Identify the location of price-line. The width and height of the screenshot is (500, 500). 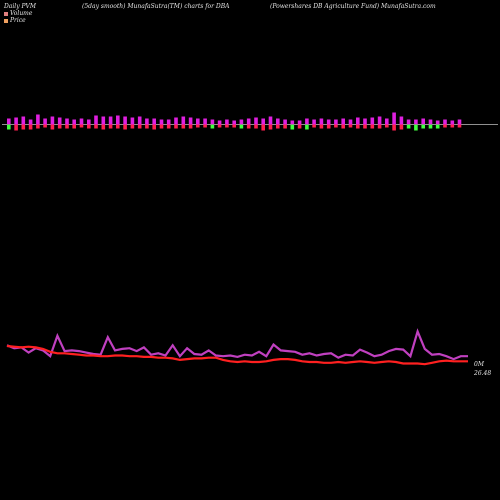
(237, 355).